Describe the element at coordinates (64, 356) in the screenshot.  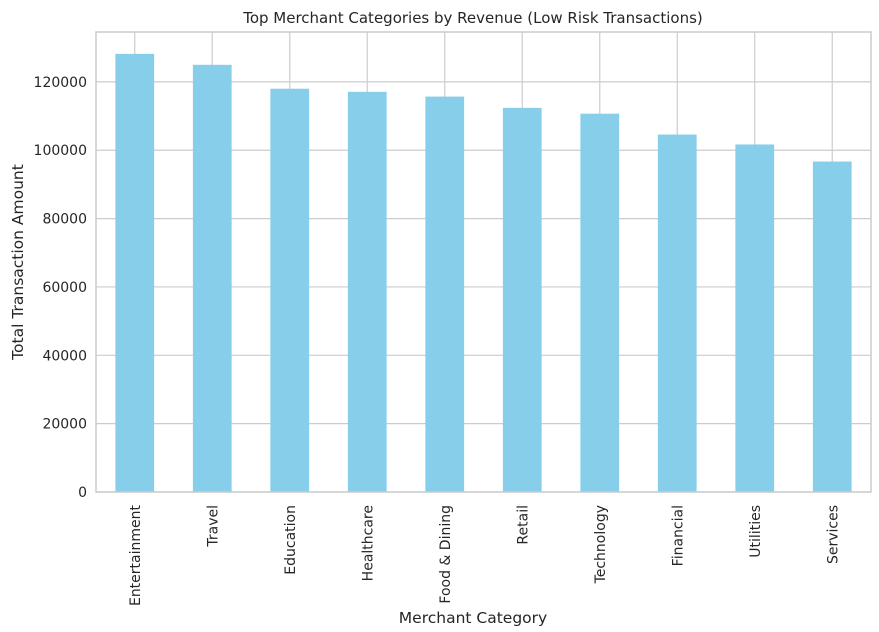
I see `y-tick-label: 40000` at that location.